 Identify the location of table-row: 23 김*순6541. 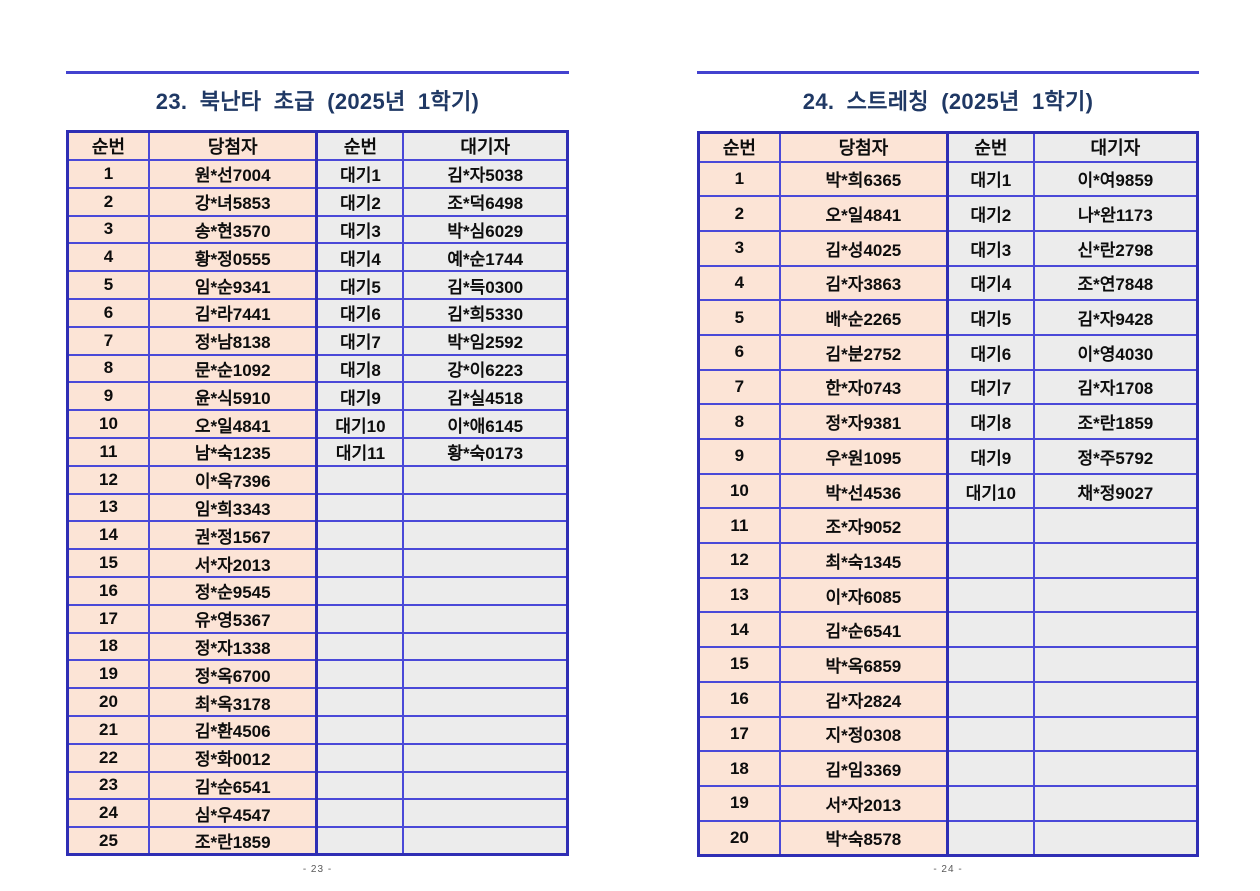
(317, 785).